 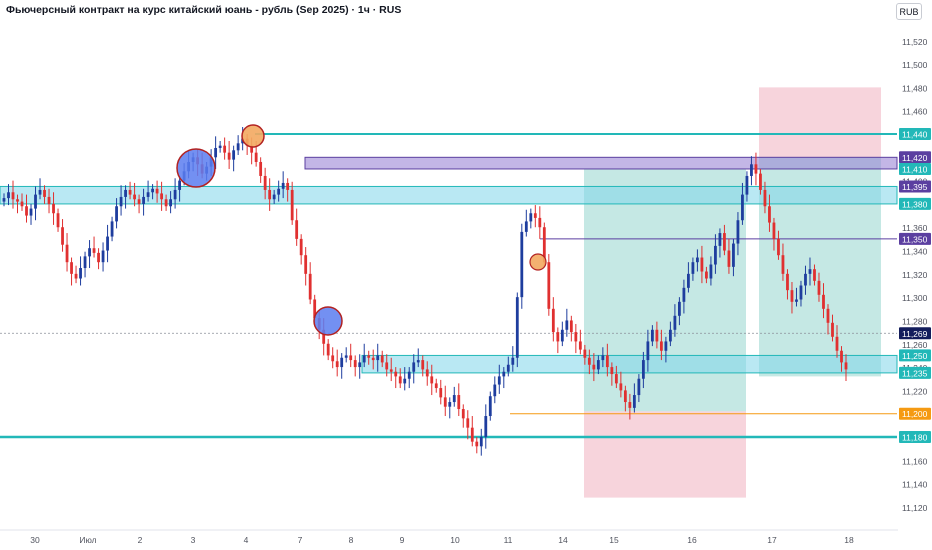 I want to click on price-label-text: 11,350, so click(x=915, y=239).